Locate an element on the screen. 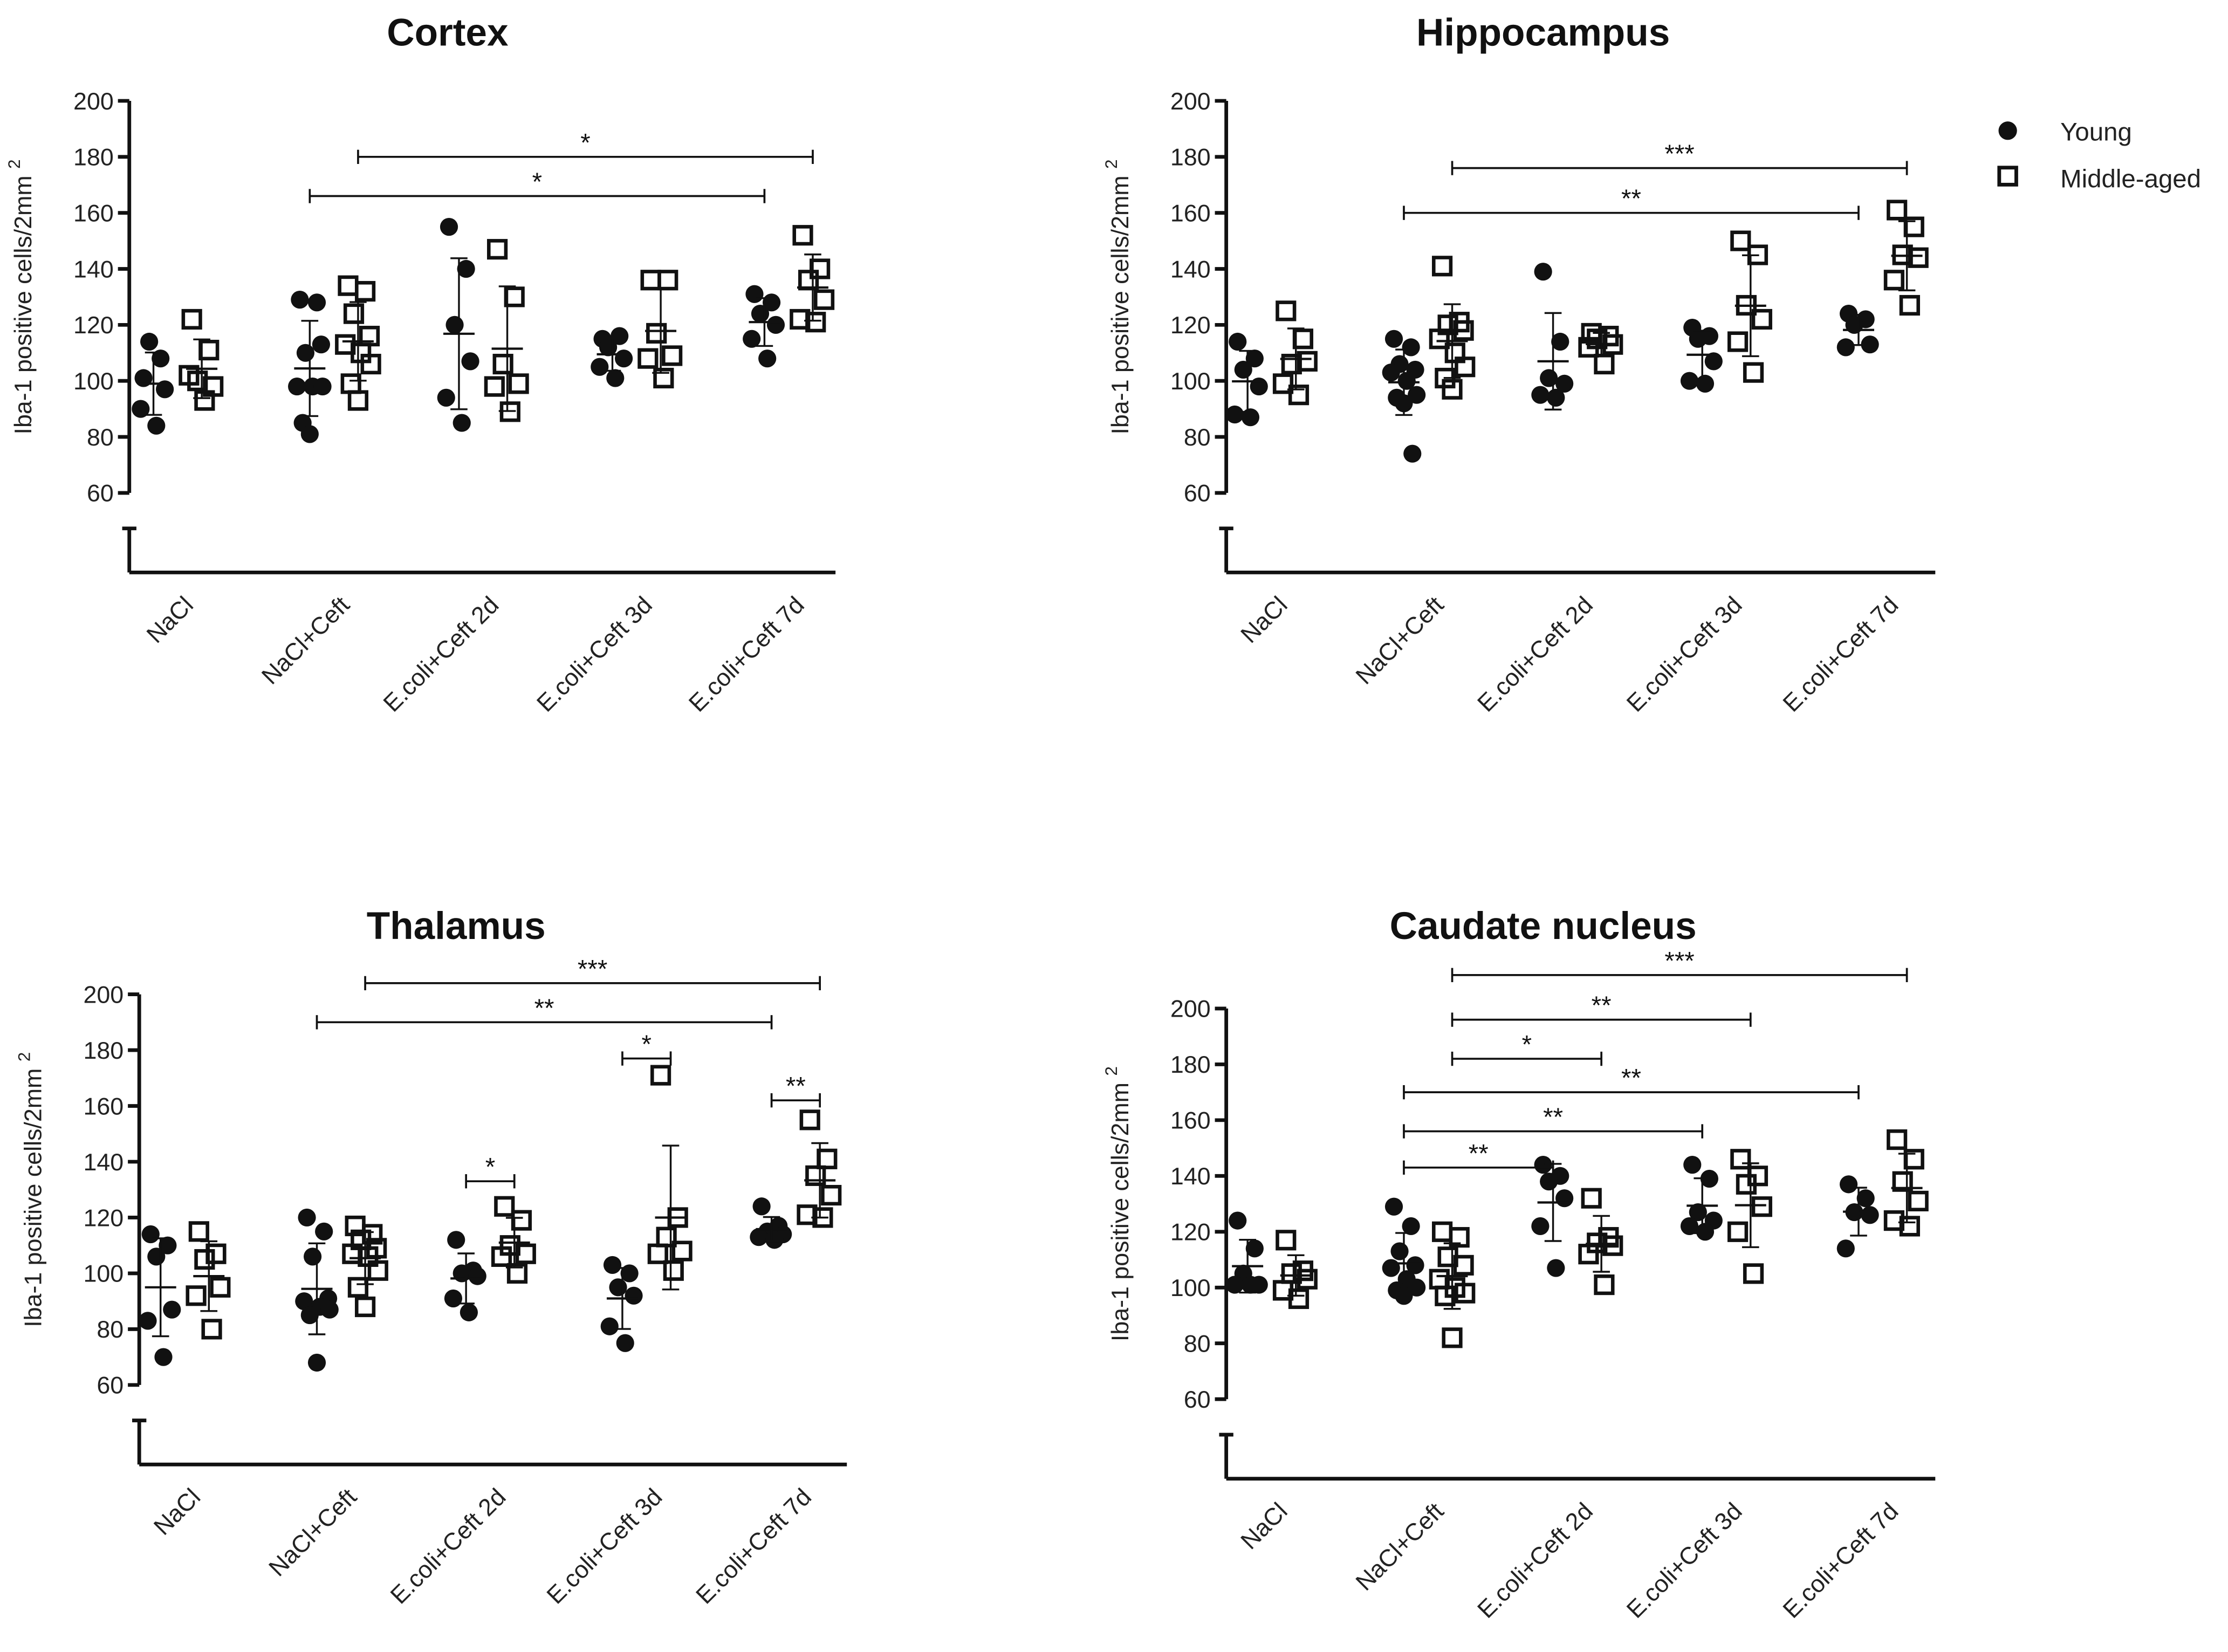 This screenshot has height=1652, width=2228. y-tick-label: 100 is located at coordinates (103, 1273).